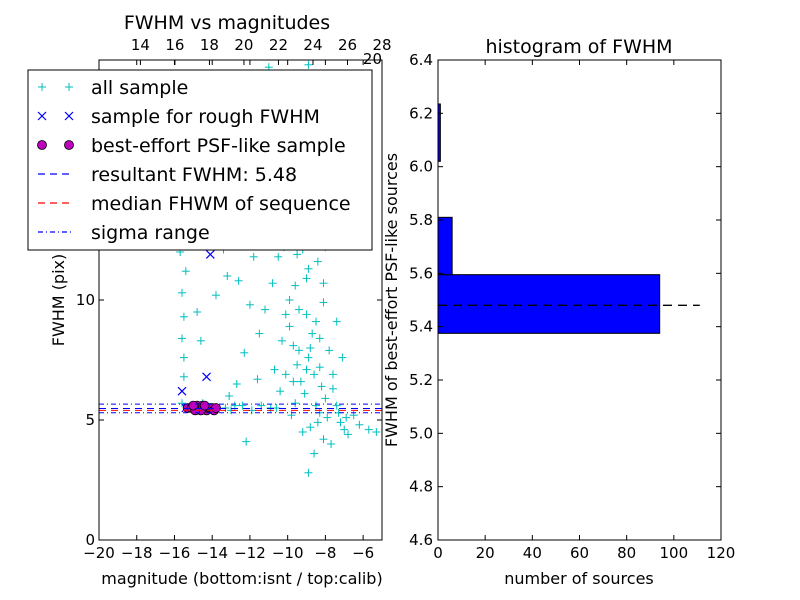  I want to click on x-tick-label: −18, so click(137, 553).